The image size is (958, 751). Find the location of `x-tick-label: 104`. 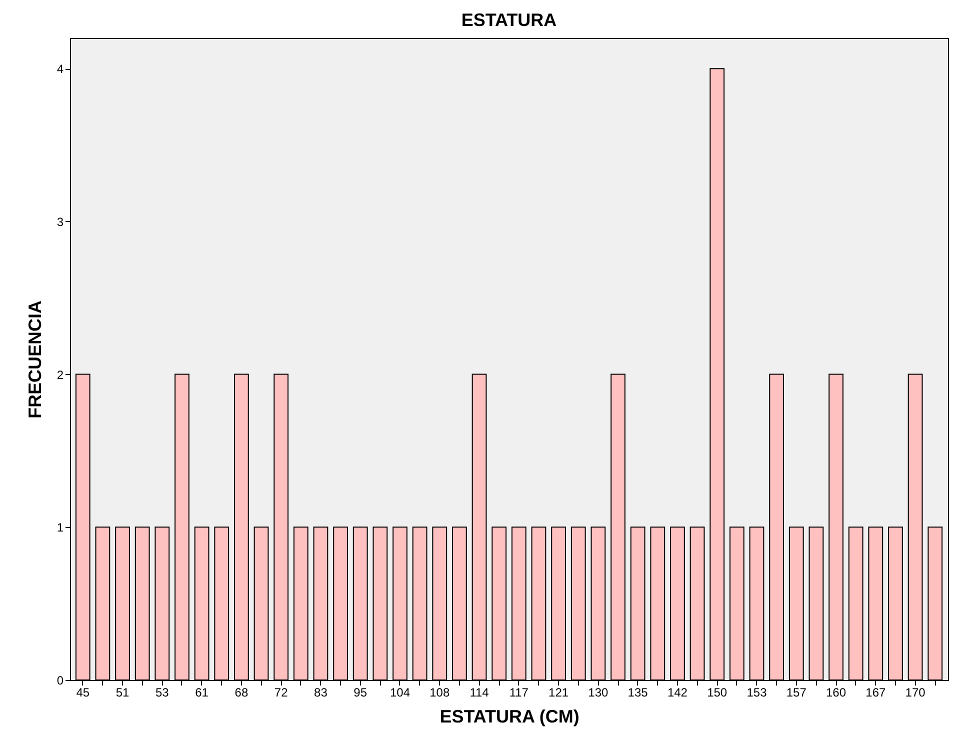

x-tick-label: 104 is located at coordinates (400, 693).